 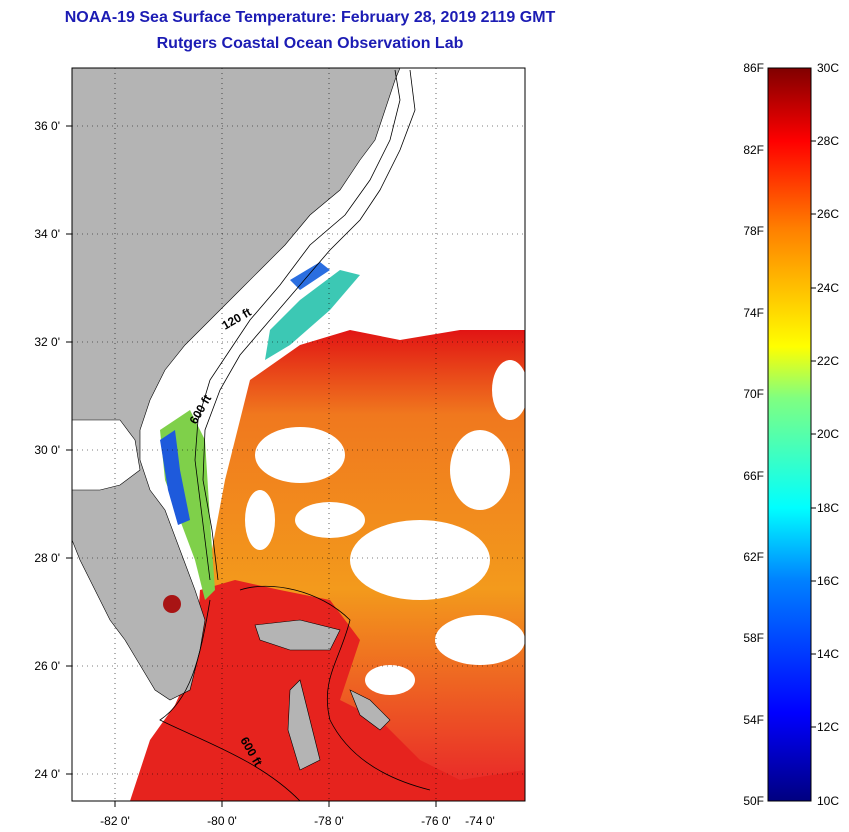 I want to click on colorbar-f-66: 66F, so click(x=753, y=476).